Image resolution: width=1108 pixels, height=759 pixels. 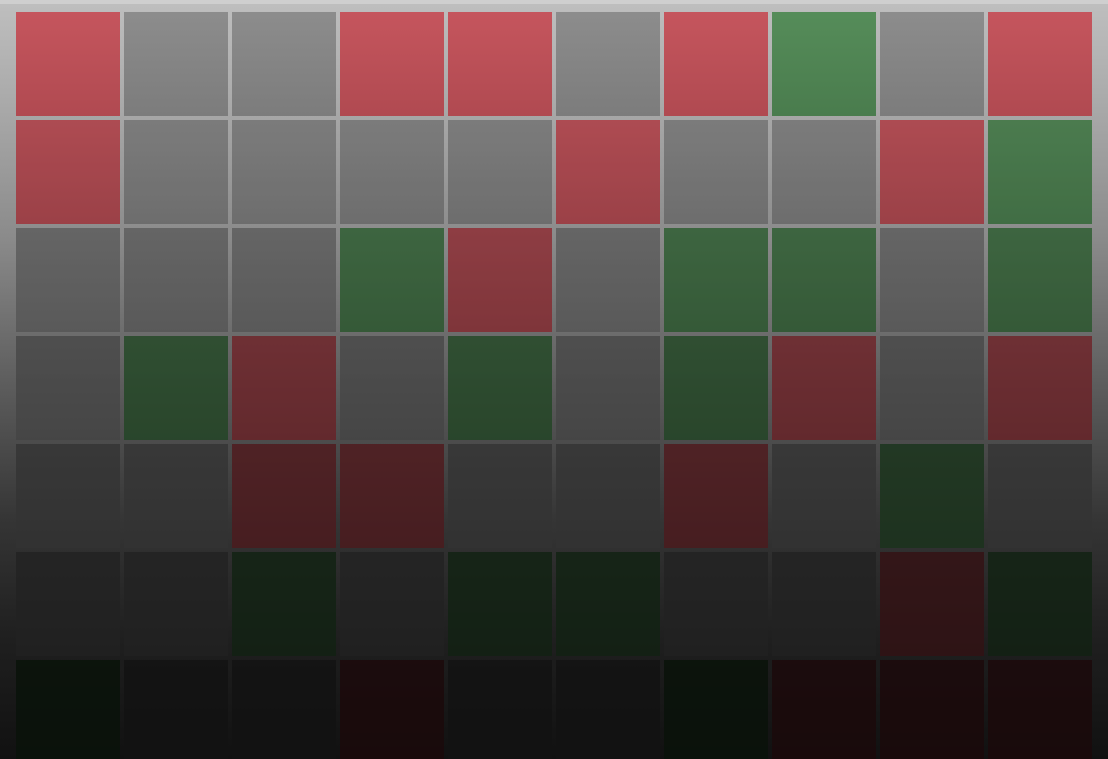 What do you see at coordinates (932, 280) in the screenshot?
I see `tile-r3-c9-gray` at bounding box center [932, 280].